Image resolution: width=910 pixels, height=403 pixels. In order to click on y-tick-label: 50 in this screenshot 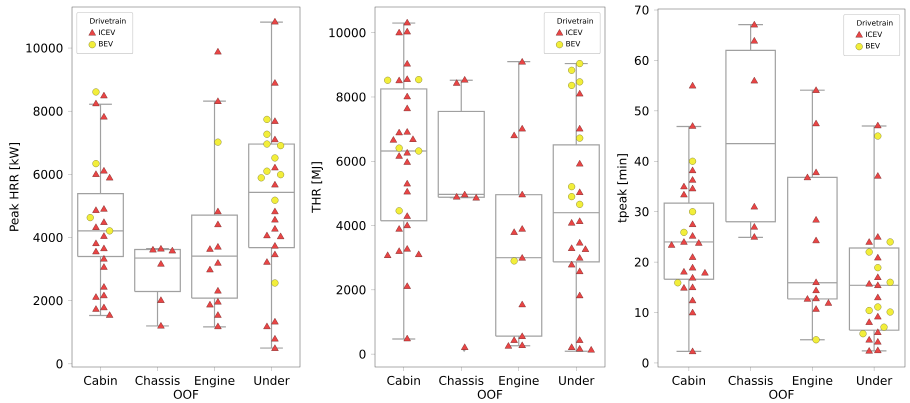, I will do `click(641, 111)`.